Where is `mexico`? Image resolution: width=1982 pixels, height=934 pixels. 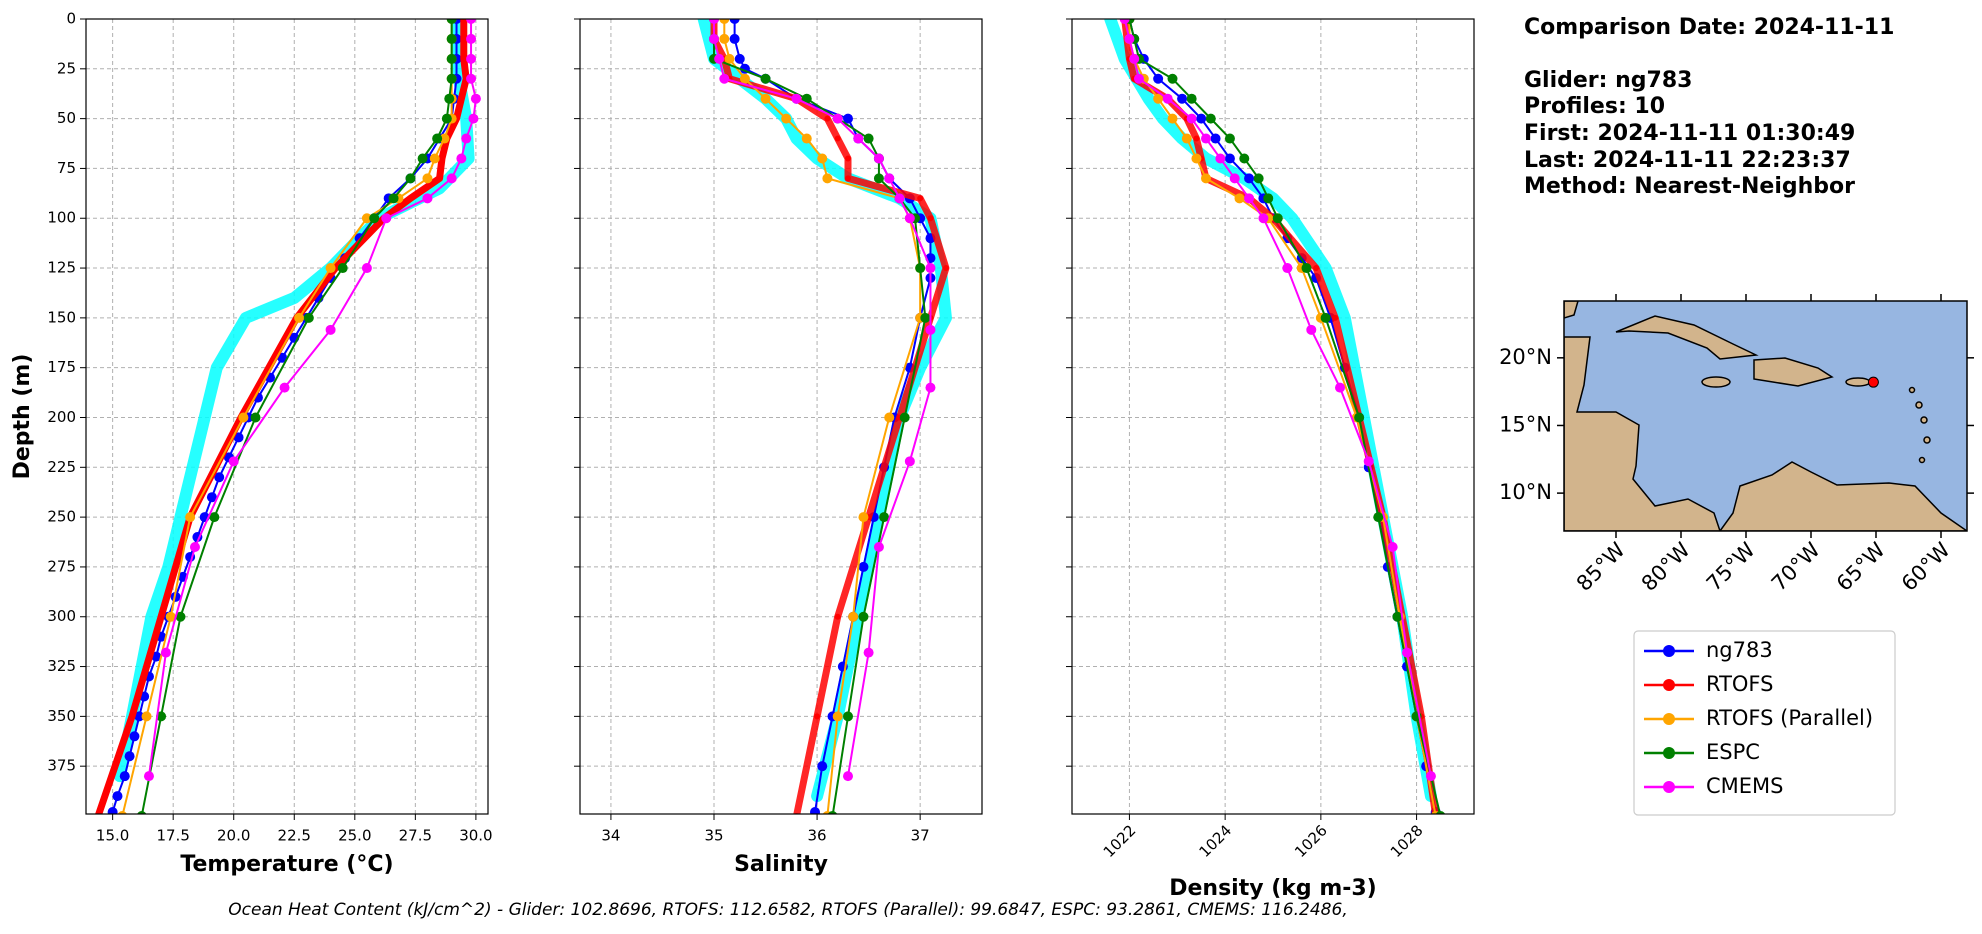
mexico is located at coordinates (1571, 310).